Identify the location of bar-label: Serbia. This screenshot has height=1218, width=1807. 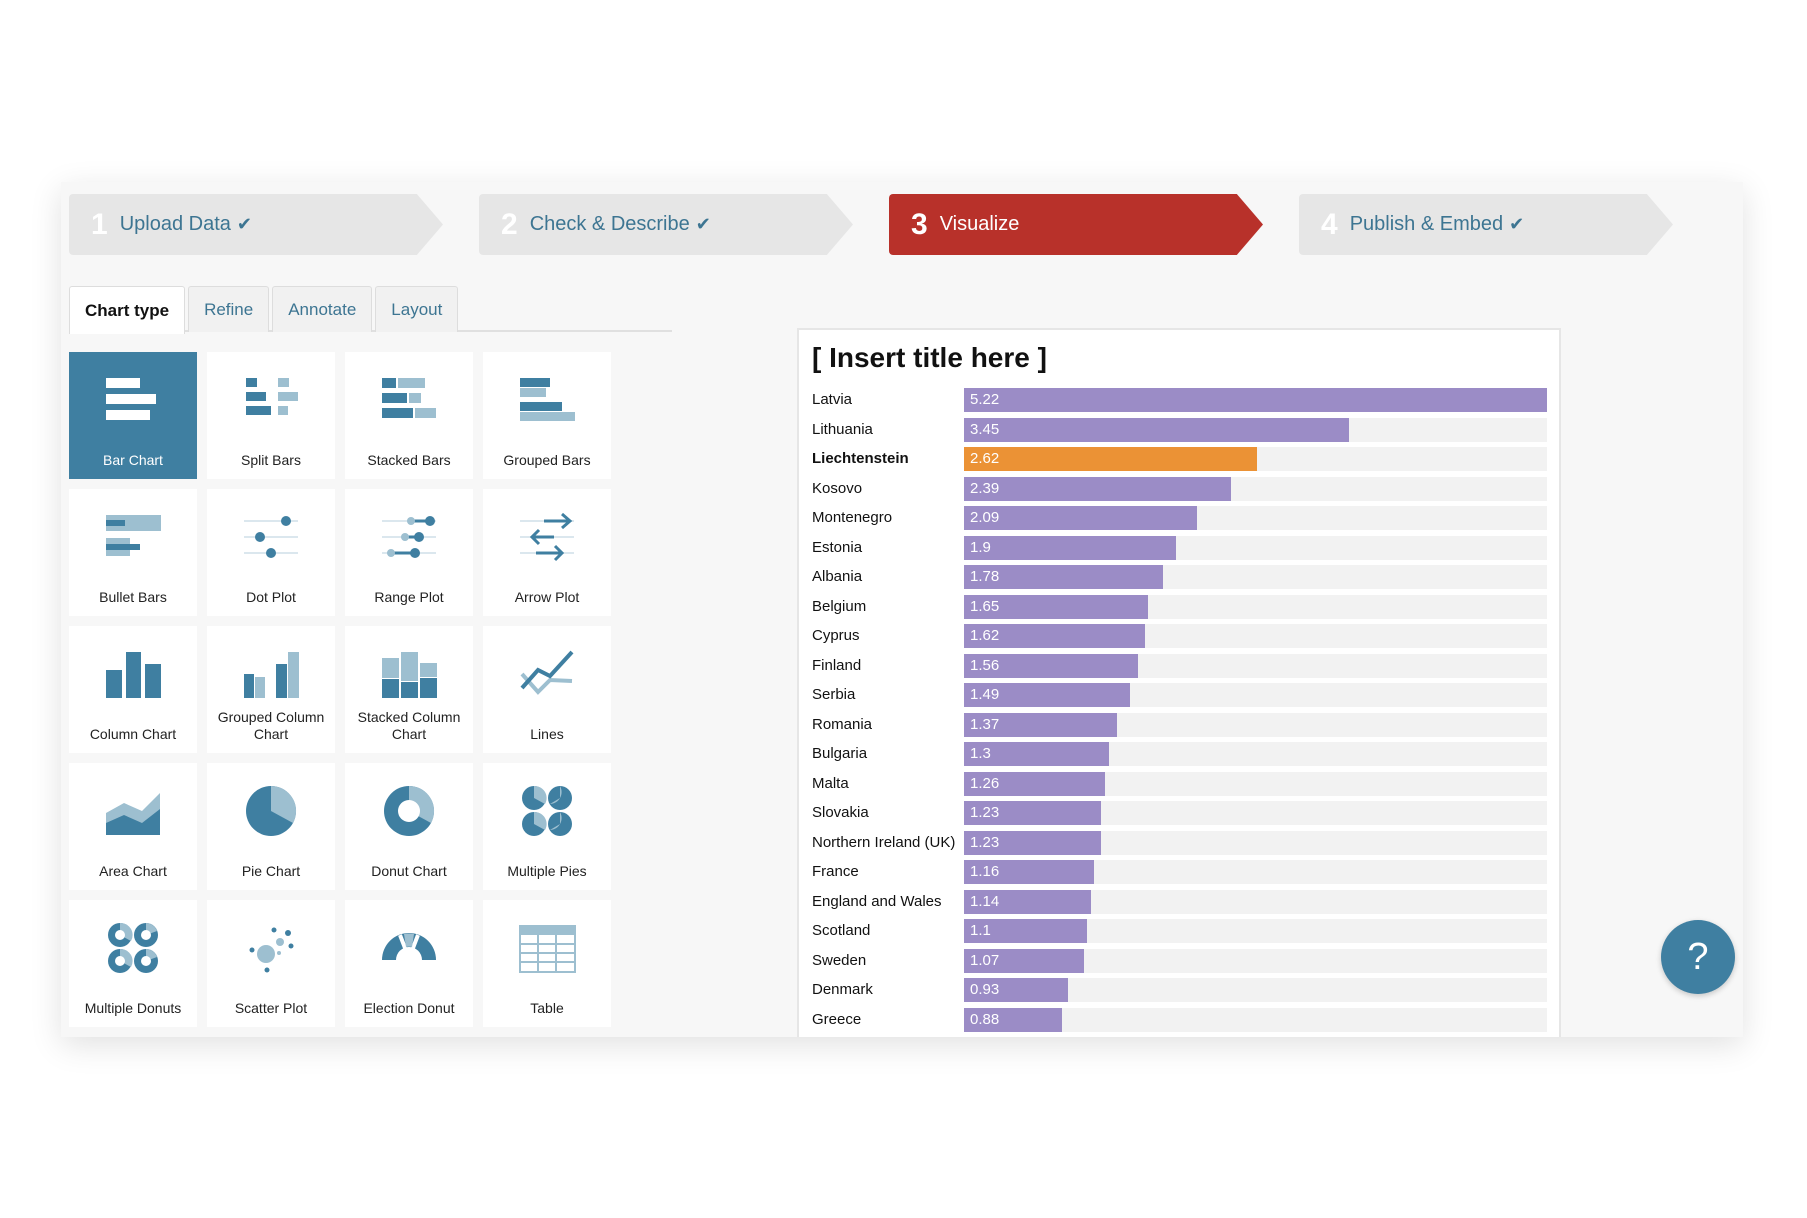
(834, 694).